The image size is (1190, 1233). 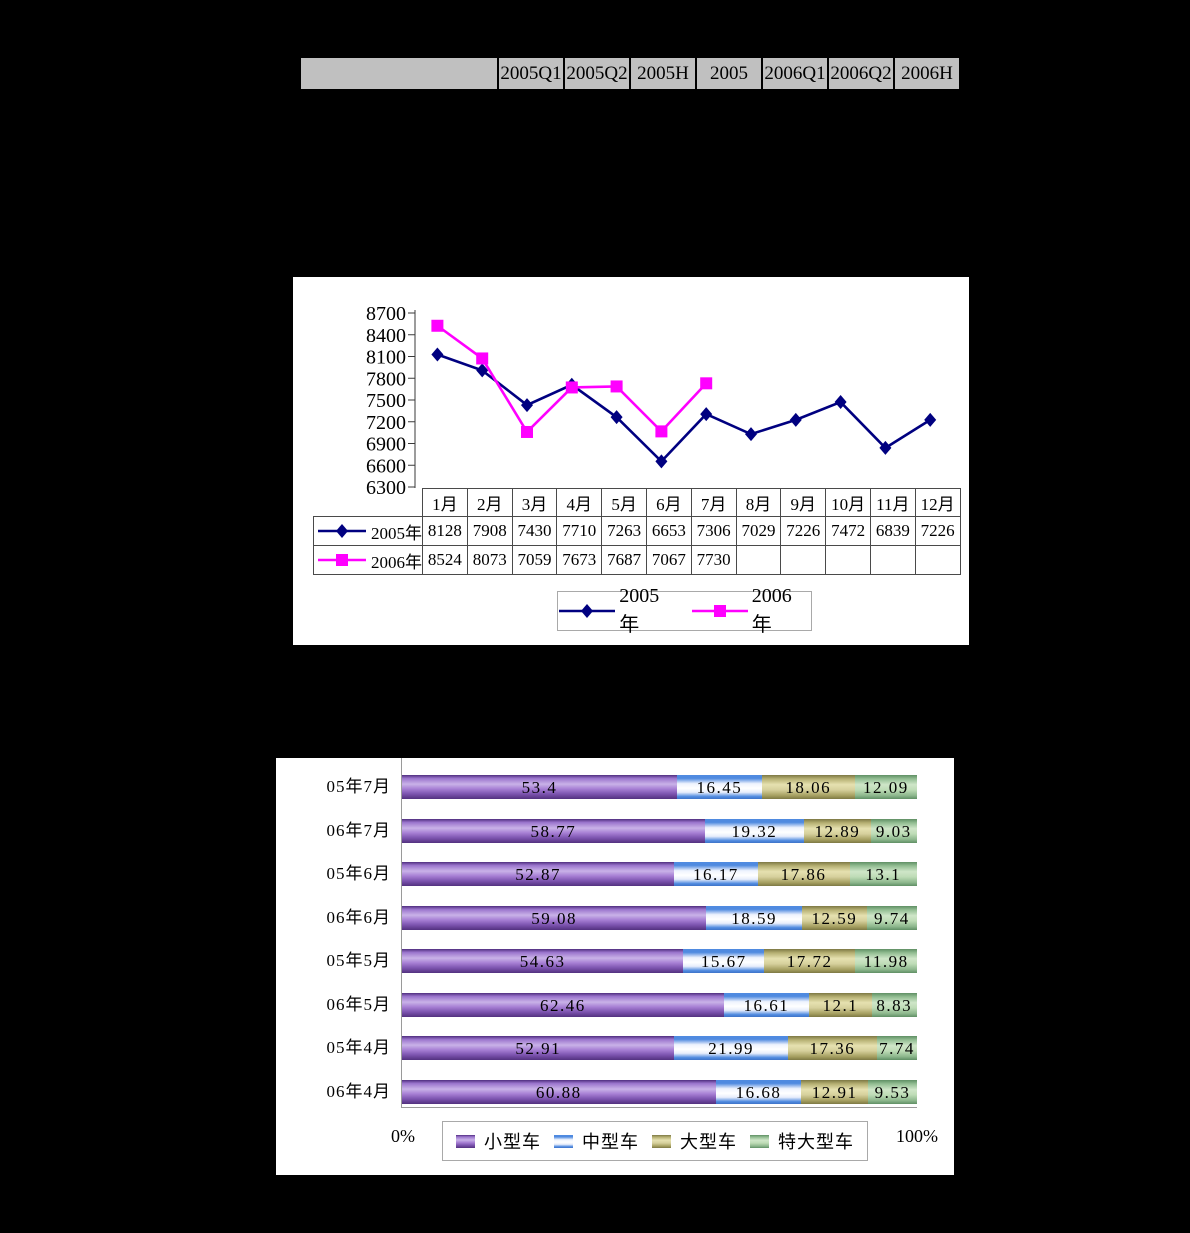 What do you see at coordinates (639, 610) in the screenshot?
I see `legend-item-label: 2005年` at bounding box center [639, 610].